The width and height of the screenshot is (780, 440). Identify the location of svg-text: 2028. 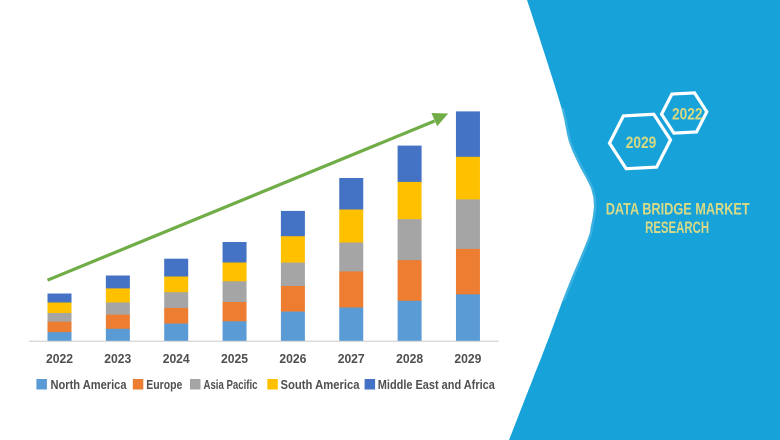
(409, 358).